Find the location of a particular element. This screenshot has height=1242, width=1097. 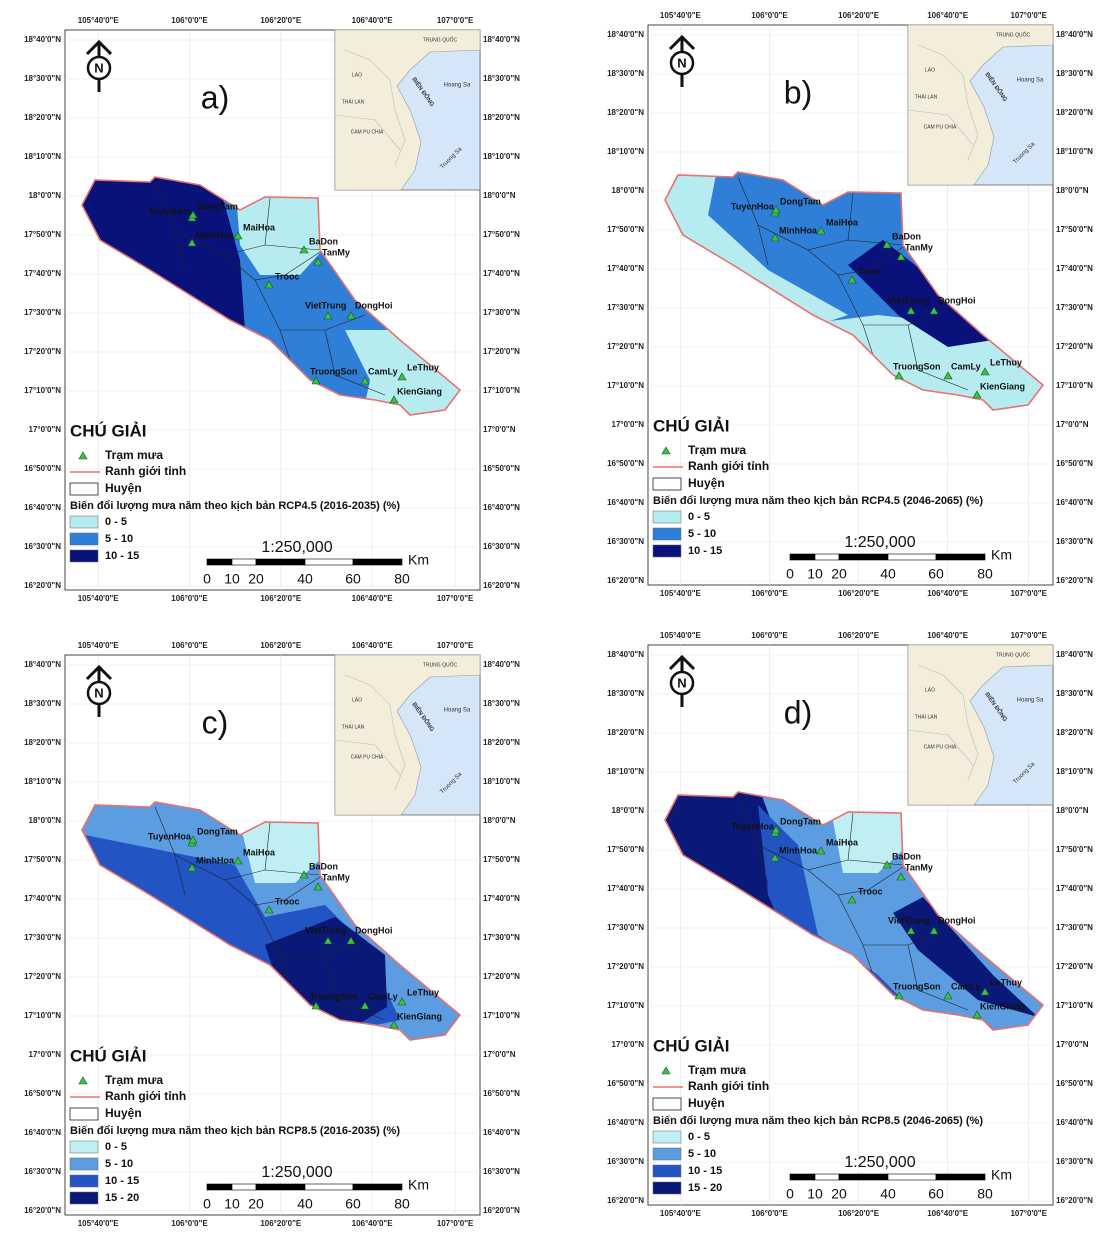

station-label: MaiHoa is located at coordinates (259, 227).